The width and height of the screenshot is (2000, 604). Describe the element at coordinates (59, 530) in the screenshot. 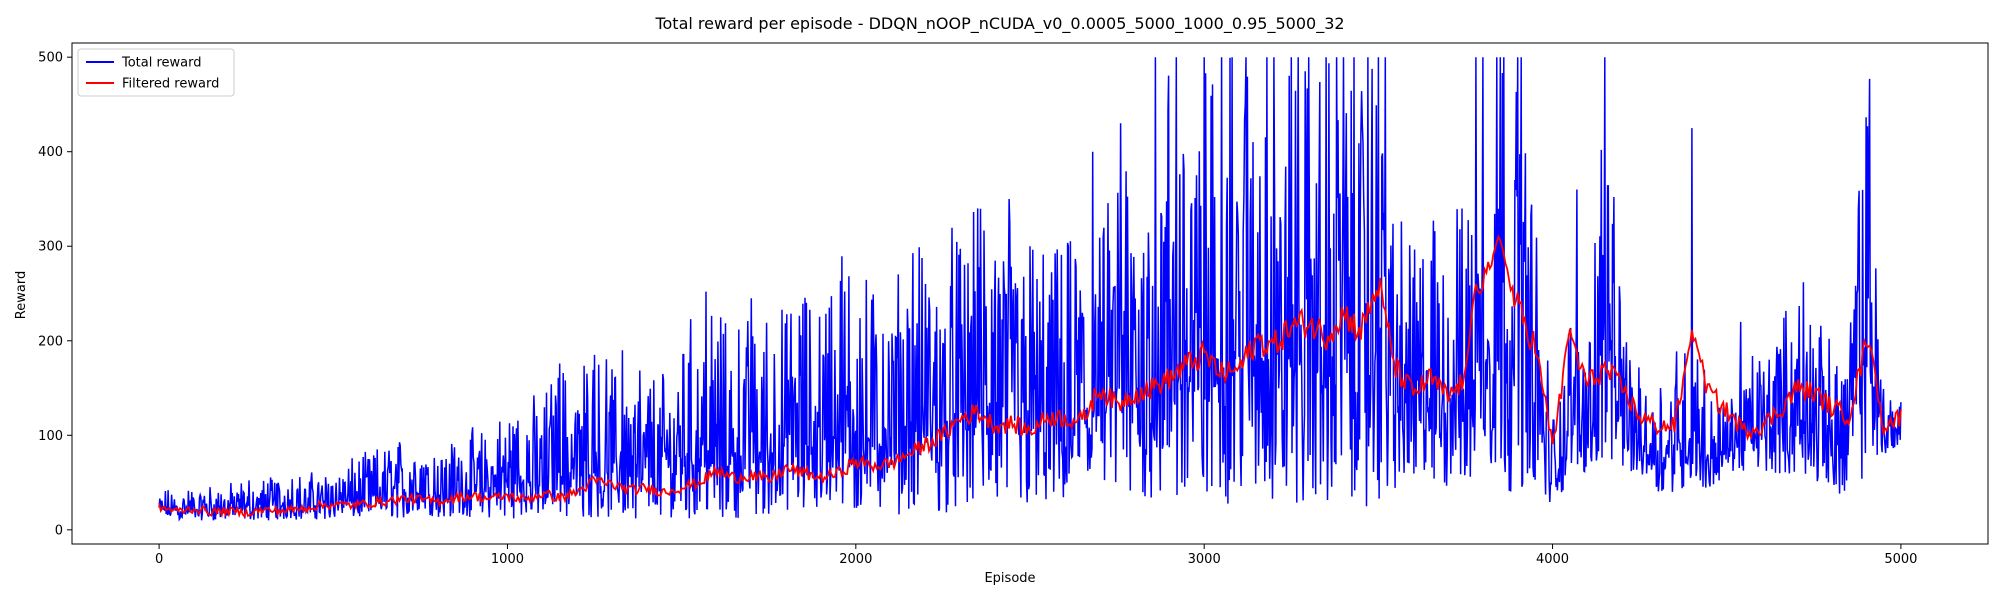

I see `y-tick-label: 0` at that location.